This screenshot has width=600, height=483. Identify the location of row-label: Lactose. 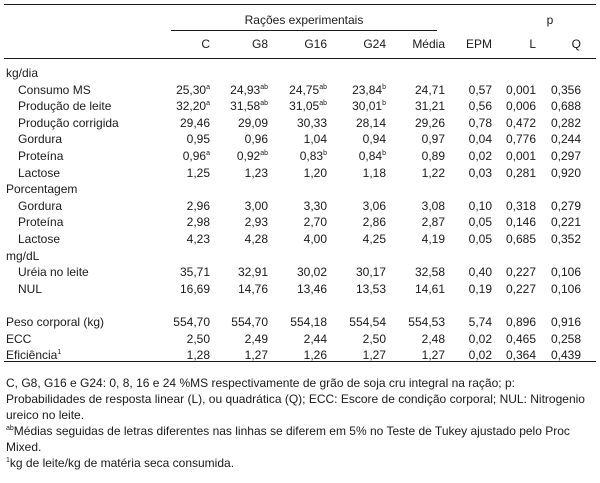
(39, 239).